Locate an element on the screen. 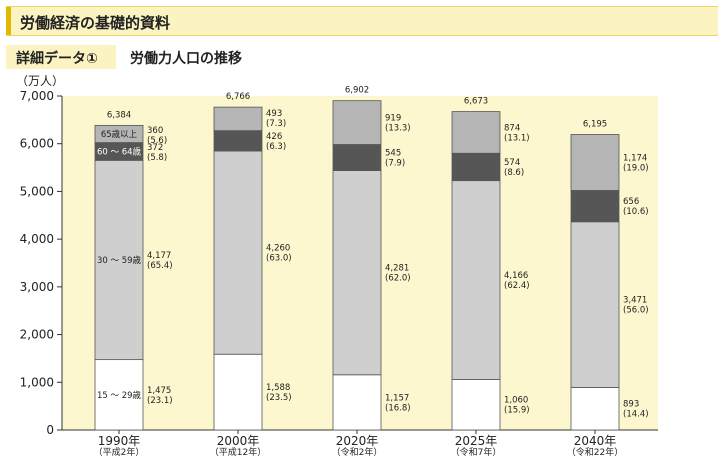  segment-pct-label: (62.4) is located at coordinates (517, 286).